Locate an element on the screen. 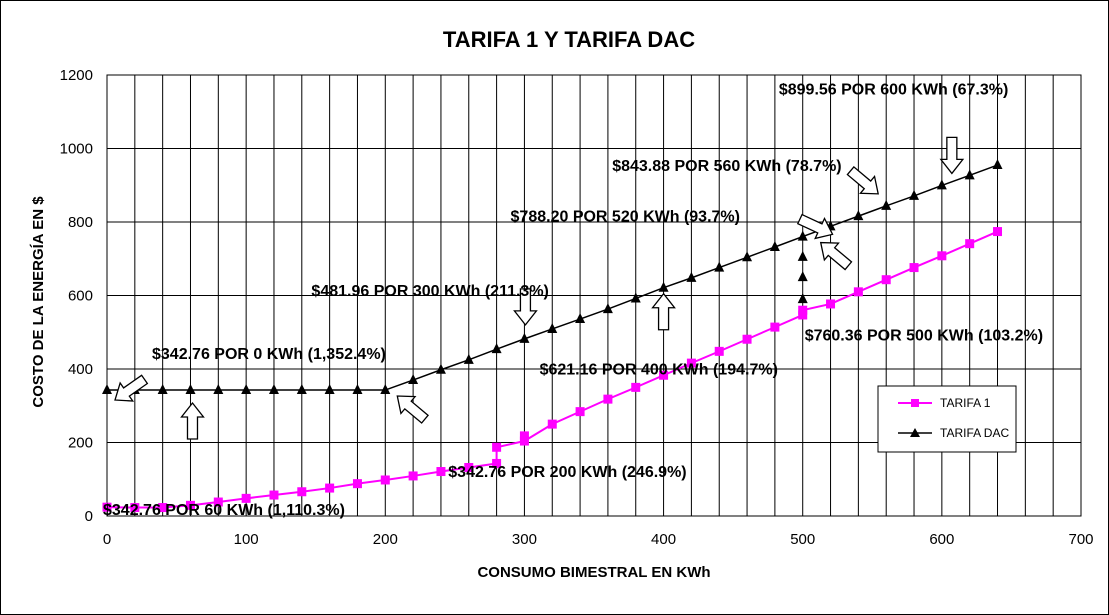 This screenshot has height=615, width=1109. annotation-arrow-right is located at coordinates (815, 226).